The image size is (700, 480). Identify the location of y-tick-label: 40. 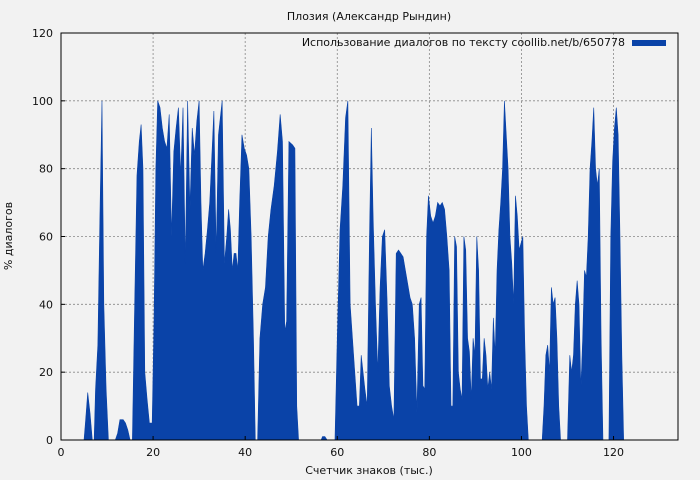
(46, 304).